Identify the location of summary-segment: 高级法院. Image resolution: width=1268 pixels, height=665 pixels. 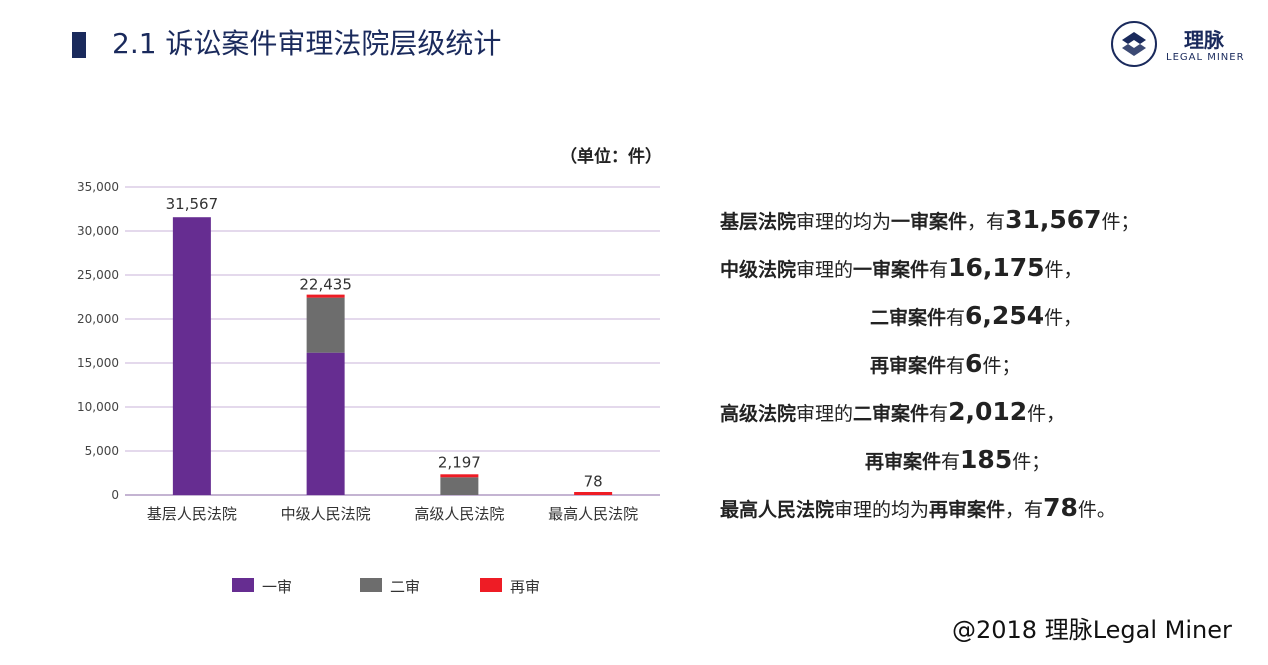
(758, 414).